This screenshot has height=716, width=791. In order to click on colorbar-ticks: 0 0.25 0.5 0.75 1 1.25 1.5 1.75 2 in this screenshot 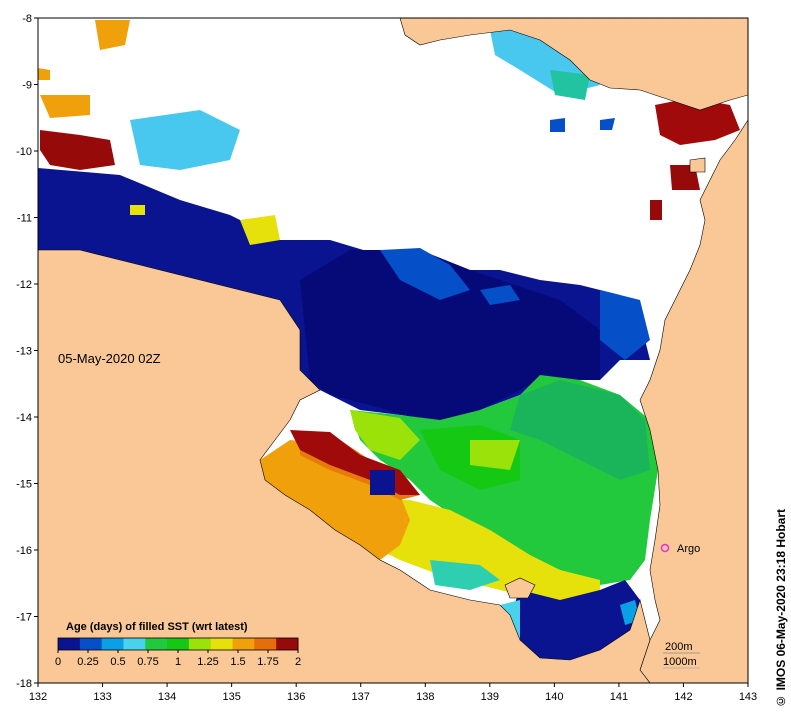, I will do `click(178, 659)`.